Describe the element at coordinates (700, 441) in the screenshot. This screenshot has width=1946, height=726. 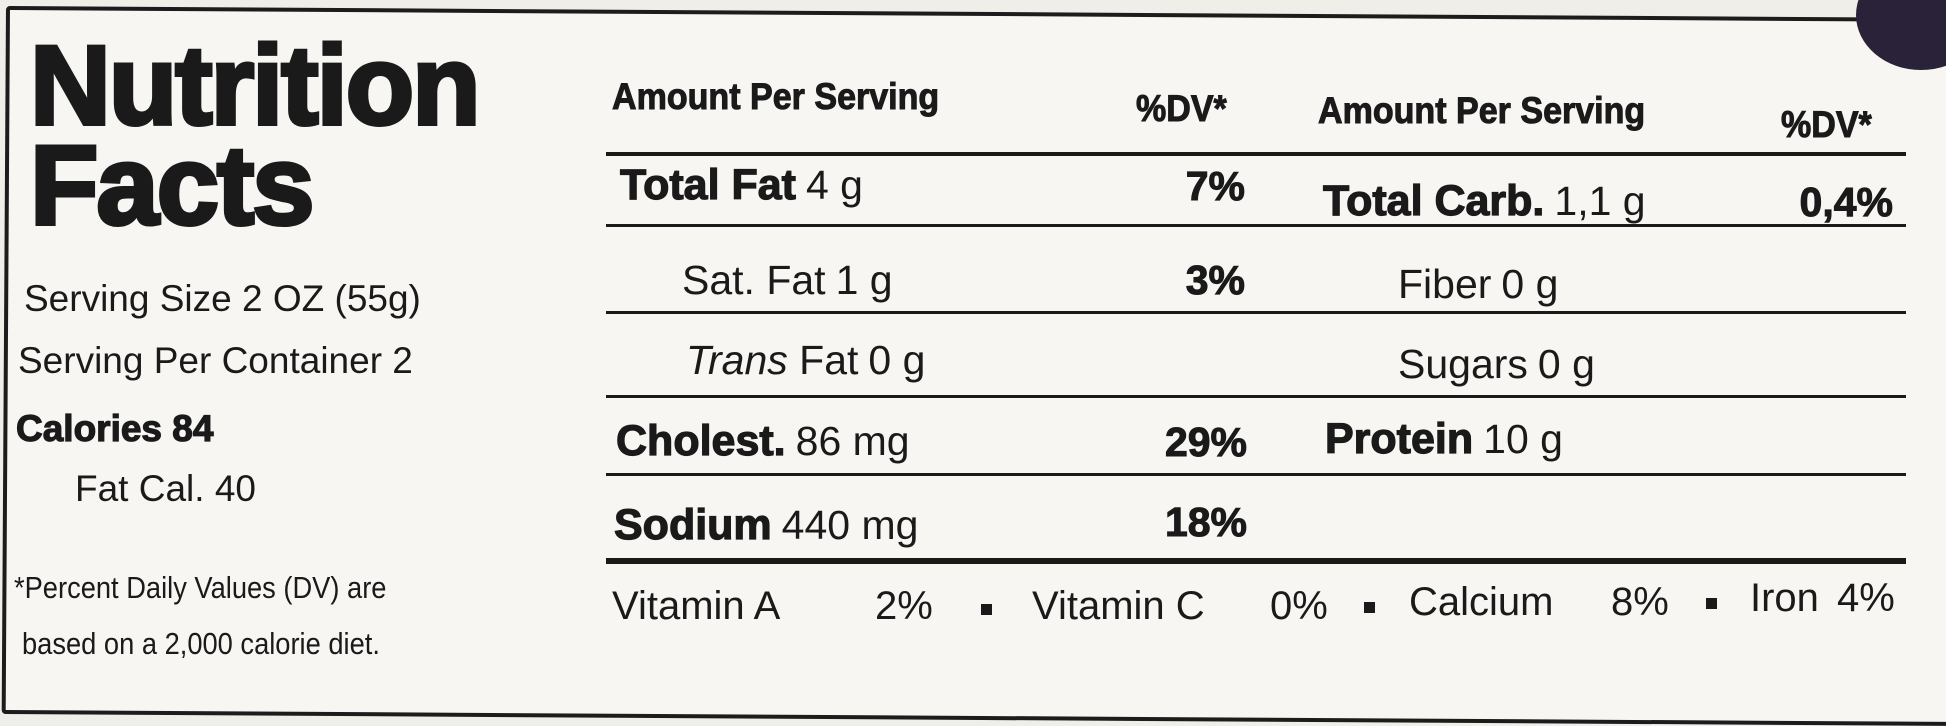
I see `nutrient-name: Cholest.` at that location.